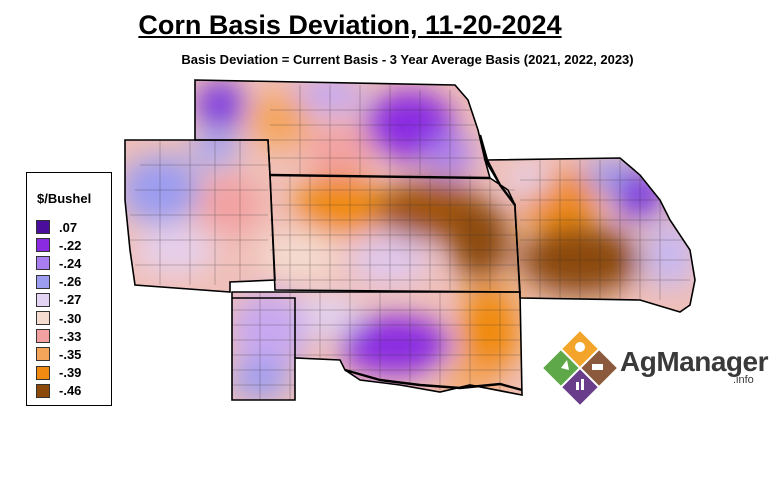 Image resolution: width=779 pixels, height=481 pixels. What do you see at coordinates (694, 361) in the screenshot?
I see `logo-wordmark: AgManager` at bounding box center [694, 361].